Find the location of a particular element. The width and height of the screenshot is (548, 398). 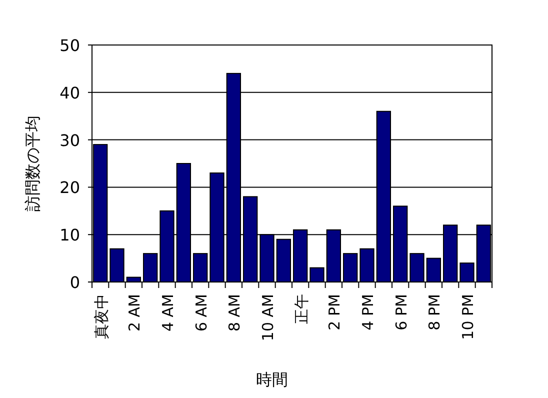

y-tick-label: 10 is located at coordinates (70, 235).